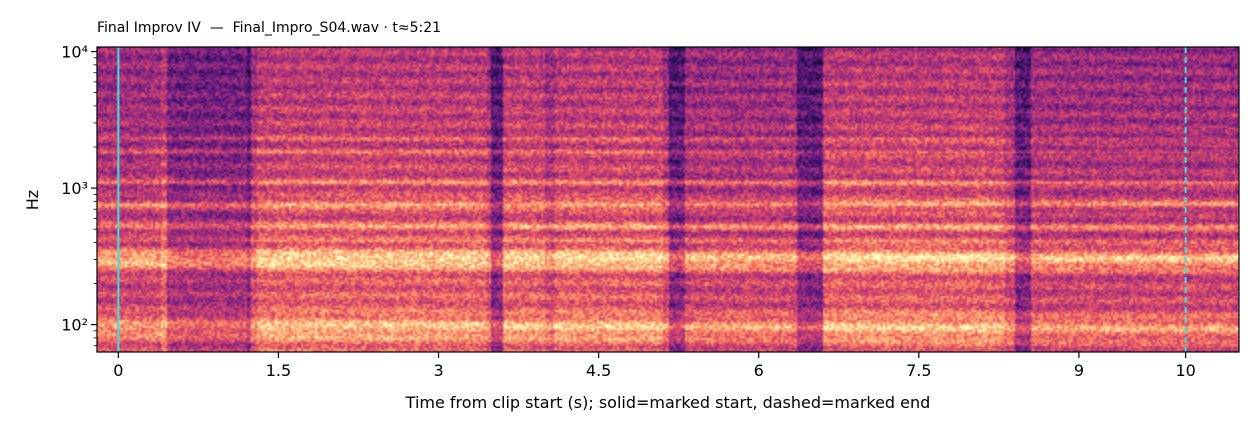  I want to click on x-tick-label: 4.5, so click(598, 370).